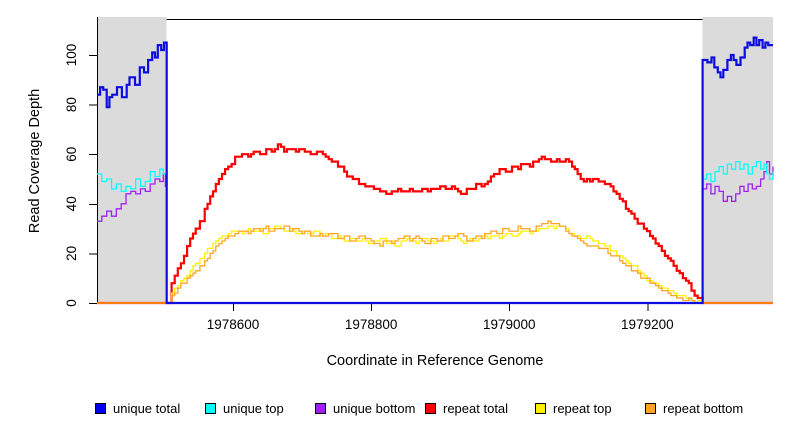  Describe the element at coordinates (35, 161) in the screenshot. I see `y-axis-title: Read Coverage Depth` at that location.